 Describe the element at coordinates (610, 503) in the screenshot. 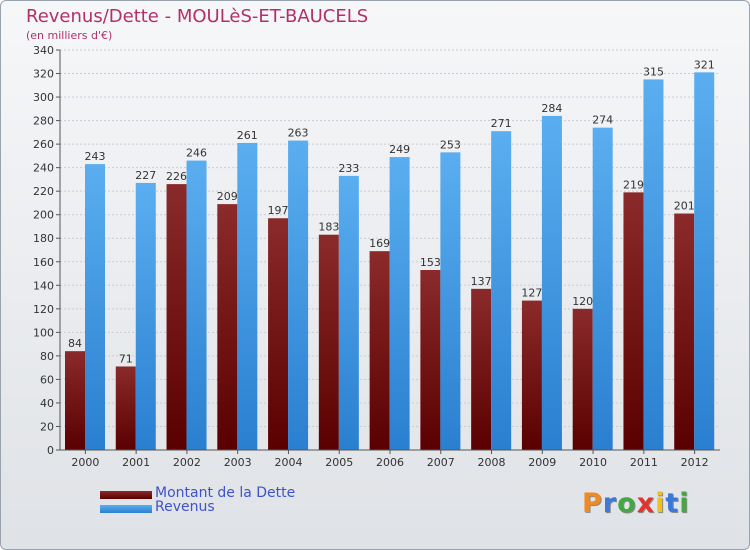

I see `logo-letter: r` at that location.